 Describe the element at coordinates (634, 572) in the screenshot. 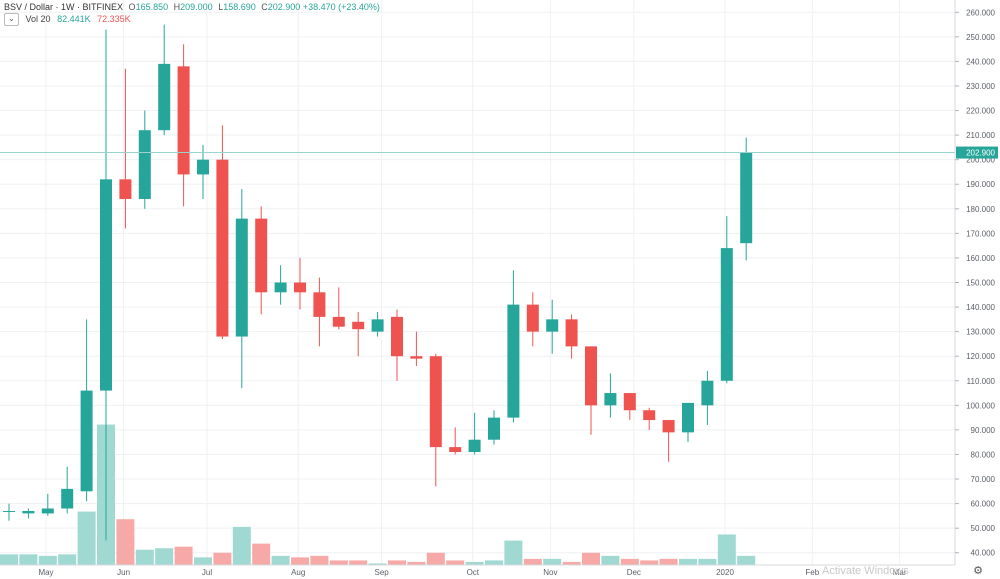

I see `time-tick-label: Dec` at that location.